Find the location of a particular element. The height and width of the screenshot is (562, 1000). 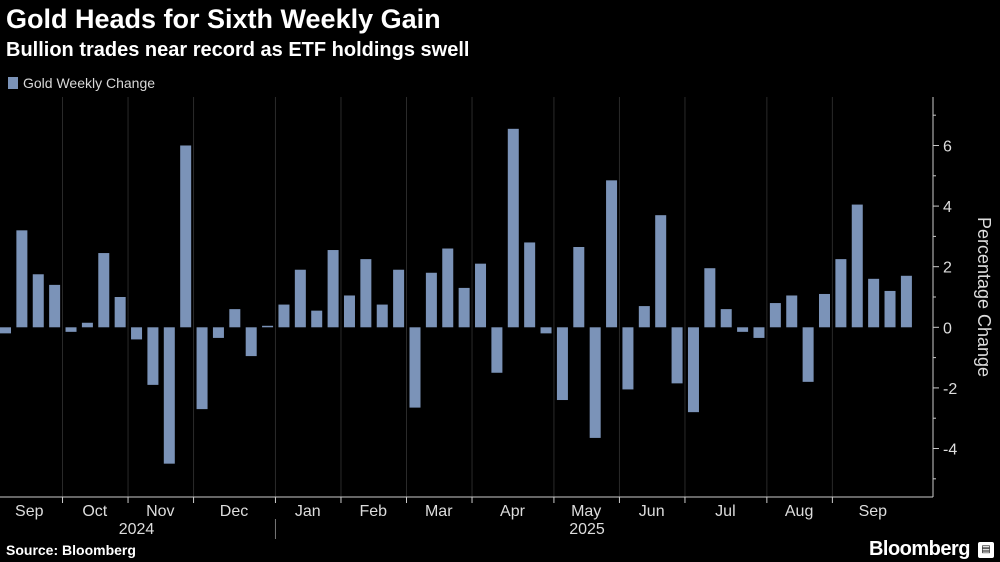

legend-label: Gold Weekly Change is located at coordinates (89, 83).